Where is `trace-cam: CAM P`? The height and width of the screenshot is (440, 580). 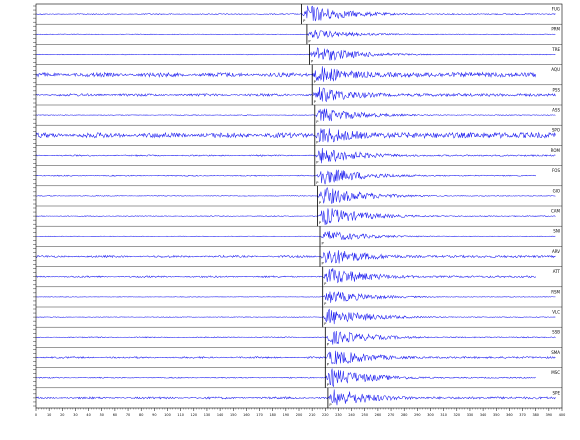
trace-cam: CAM P is located at coordinates (297, 215).